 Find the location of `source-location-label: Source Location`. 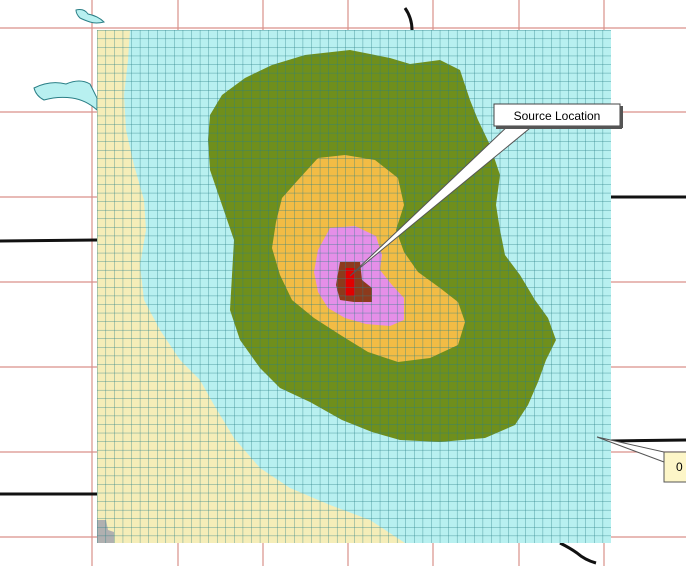

source-location-label: Source Location is located at coordinates (557, 116).